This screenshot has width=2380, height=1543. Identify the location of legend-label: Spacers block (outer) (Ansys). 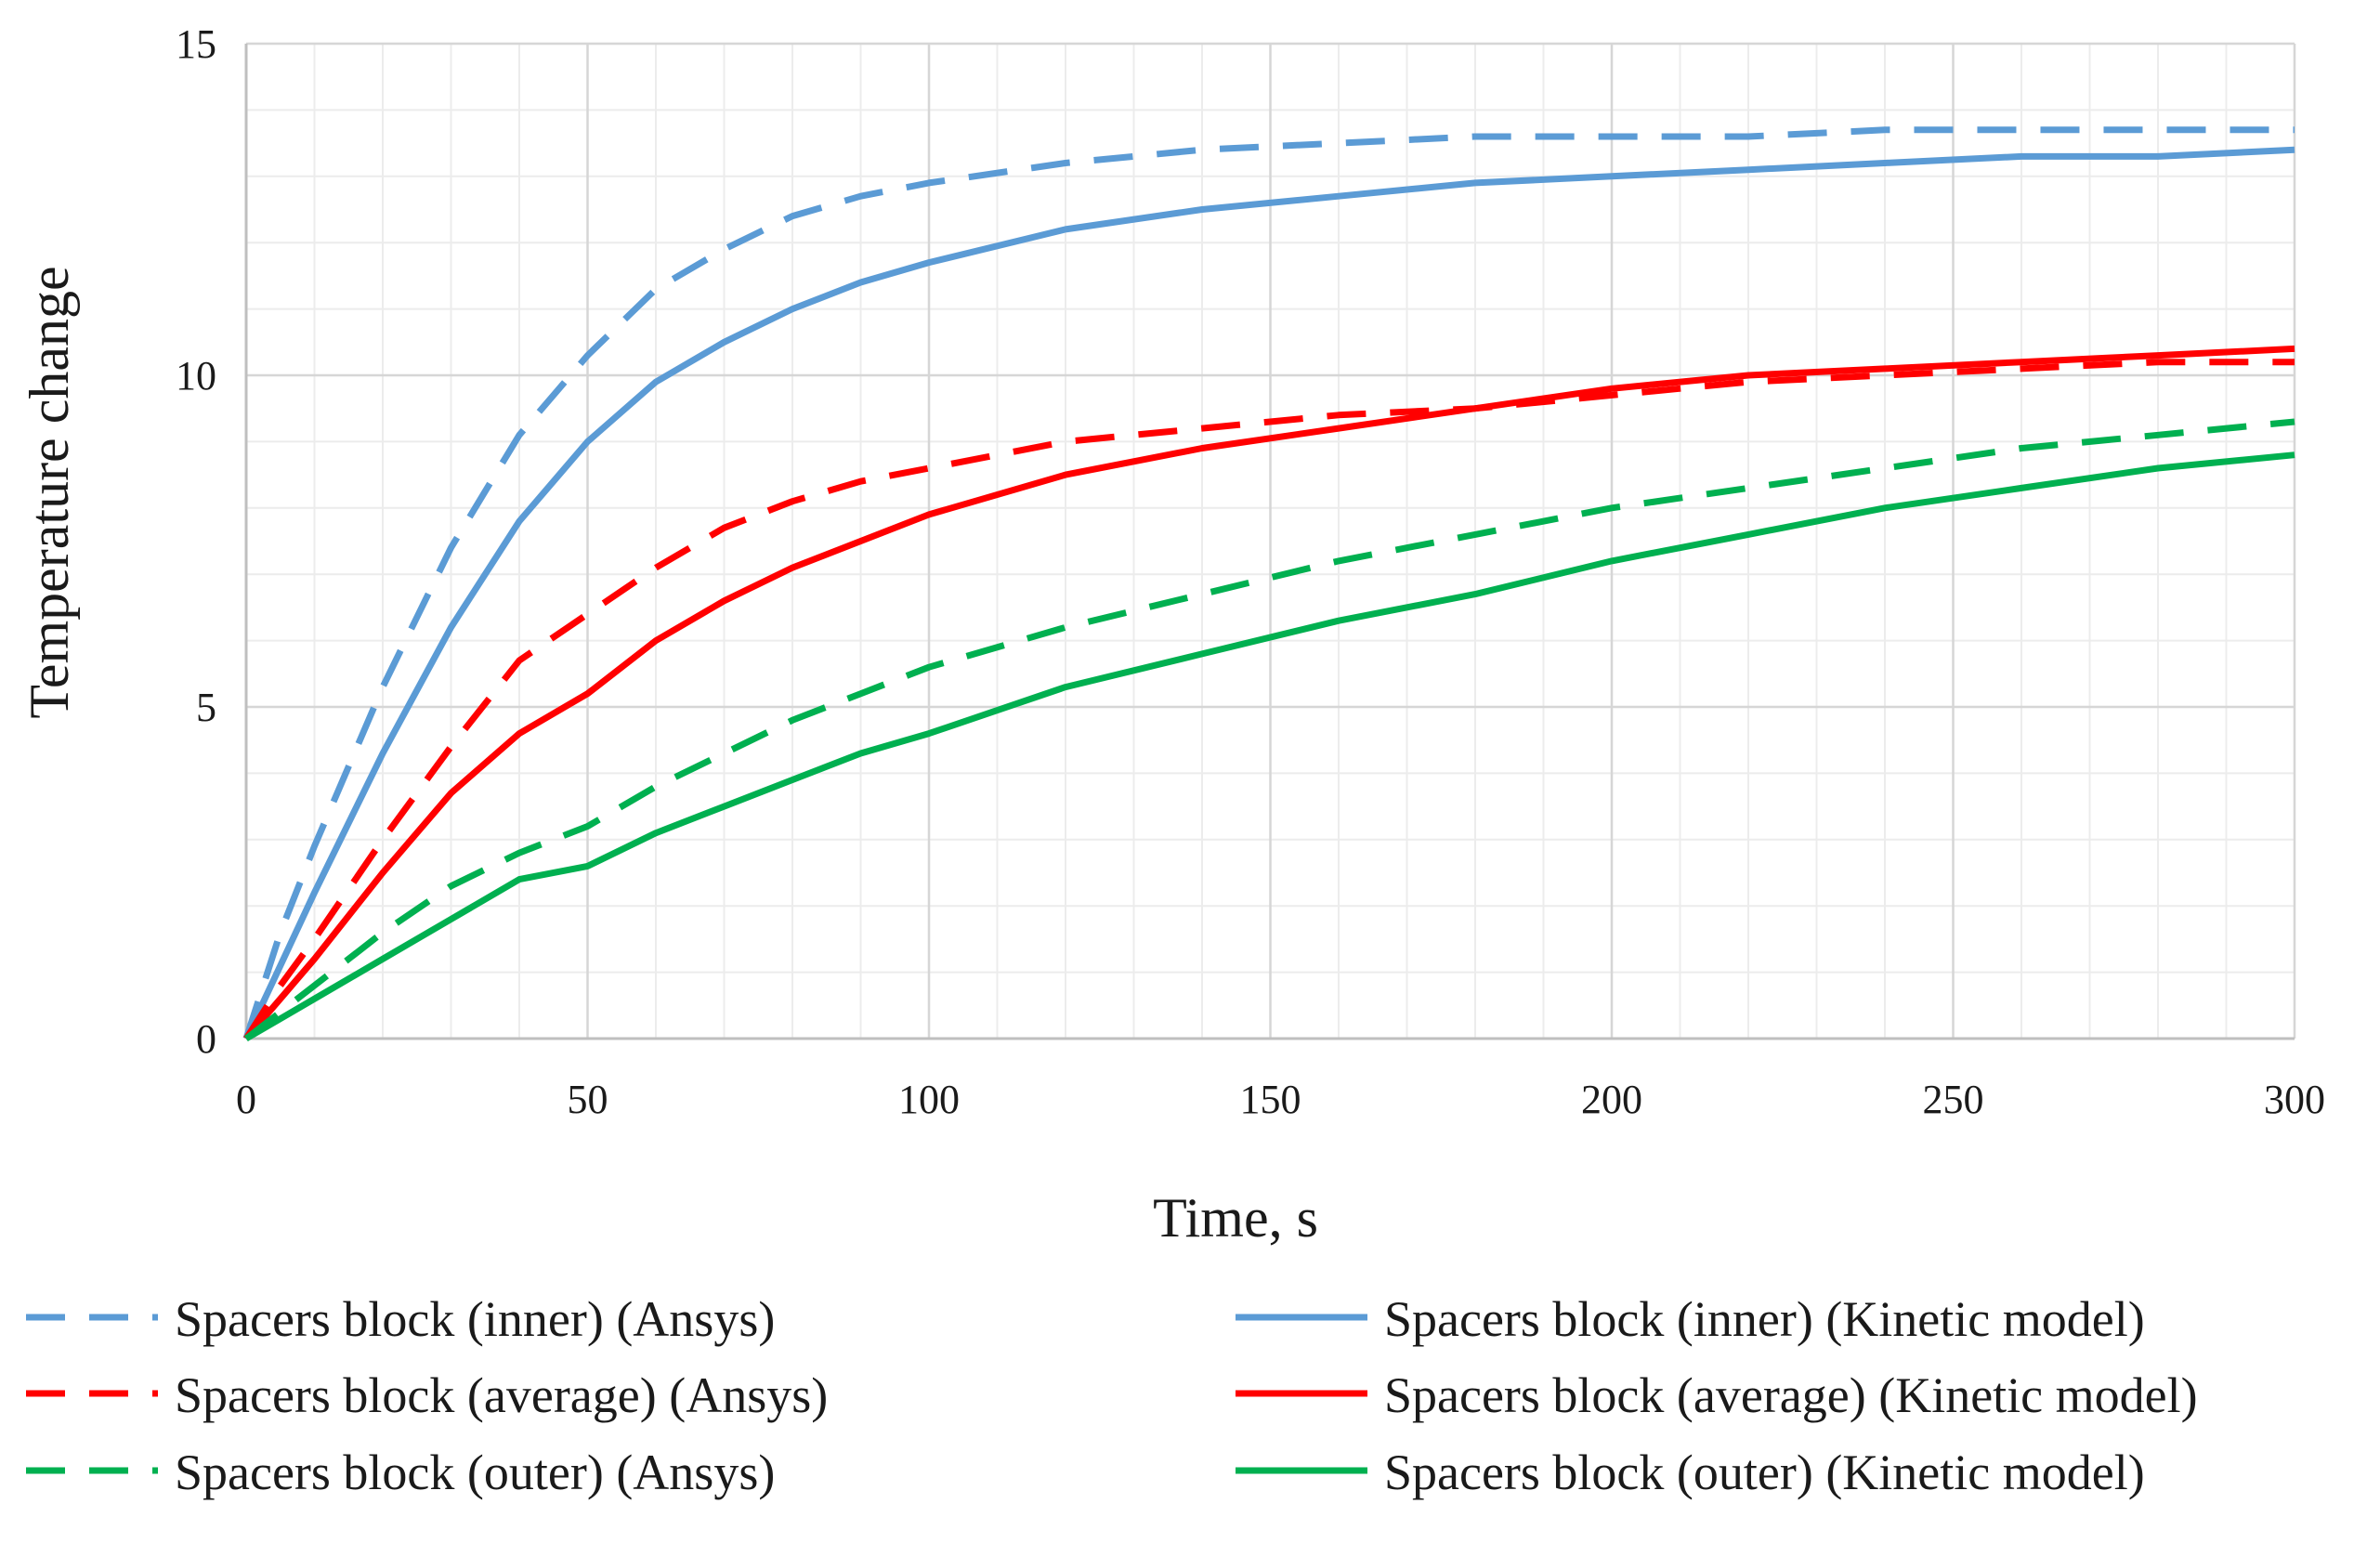
(475, 1472).